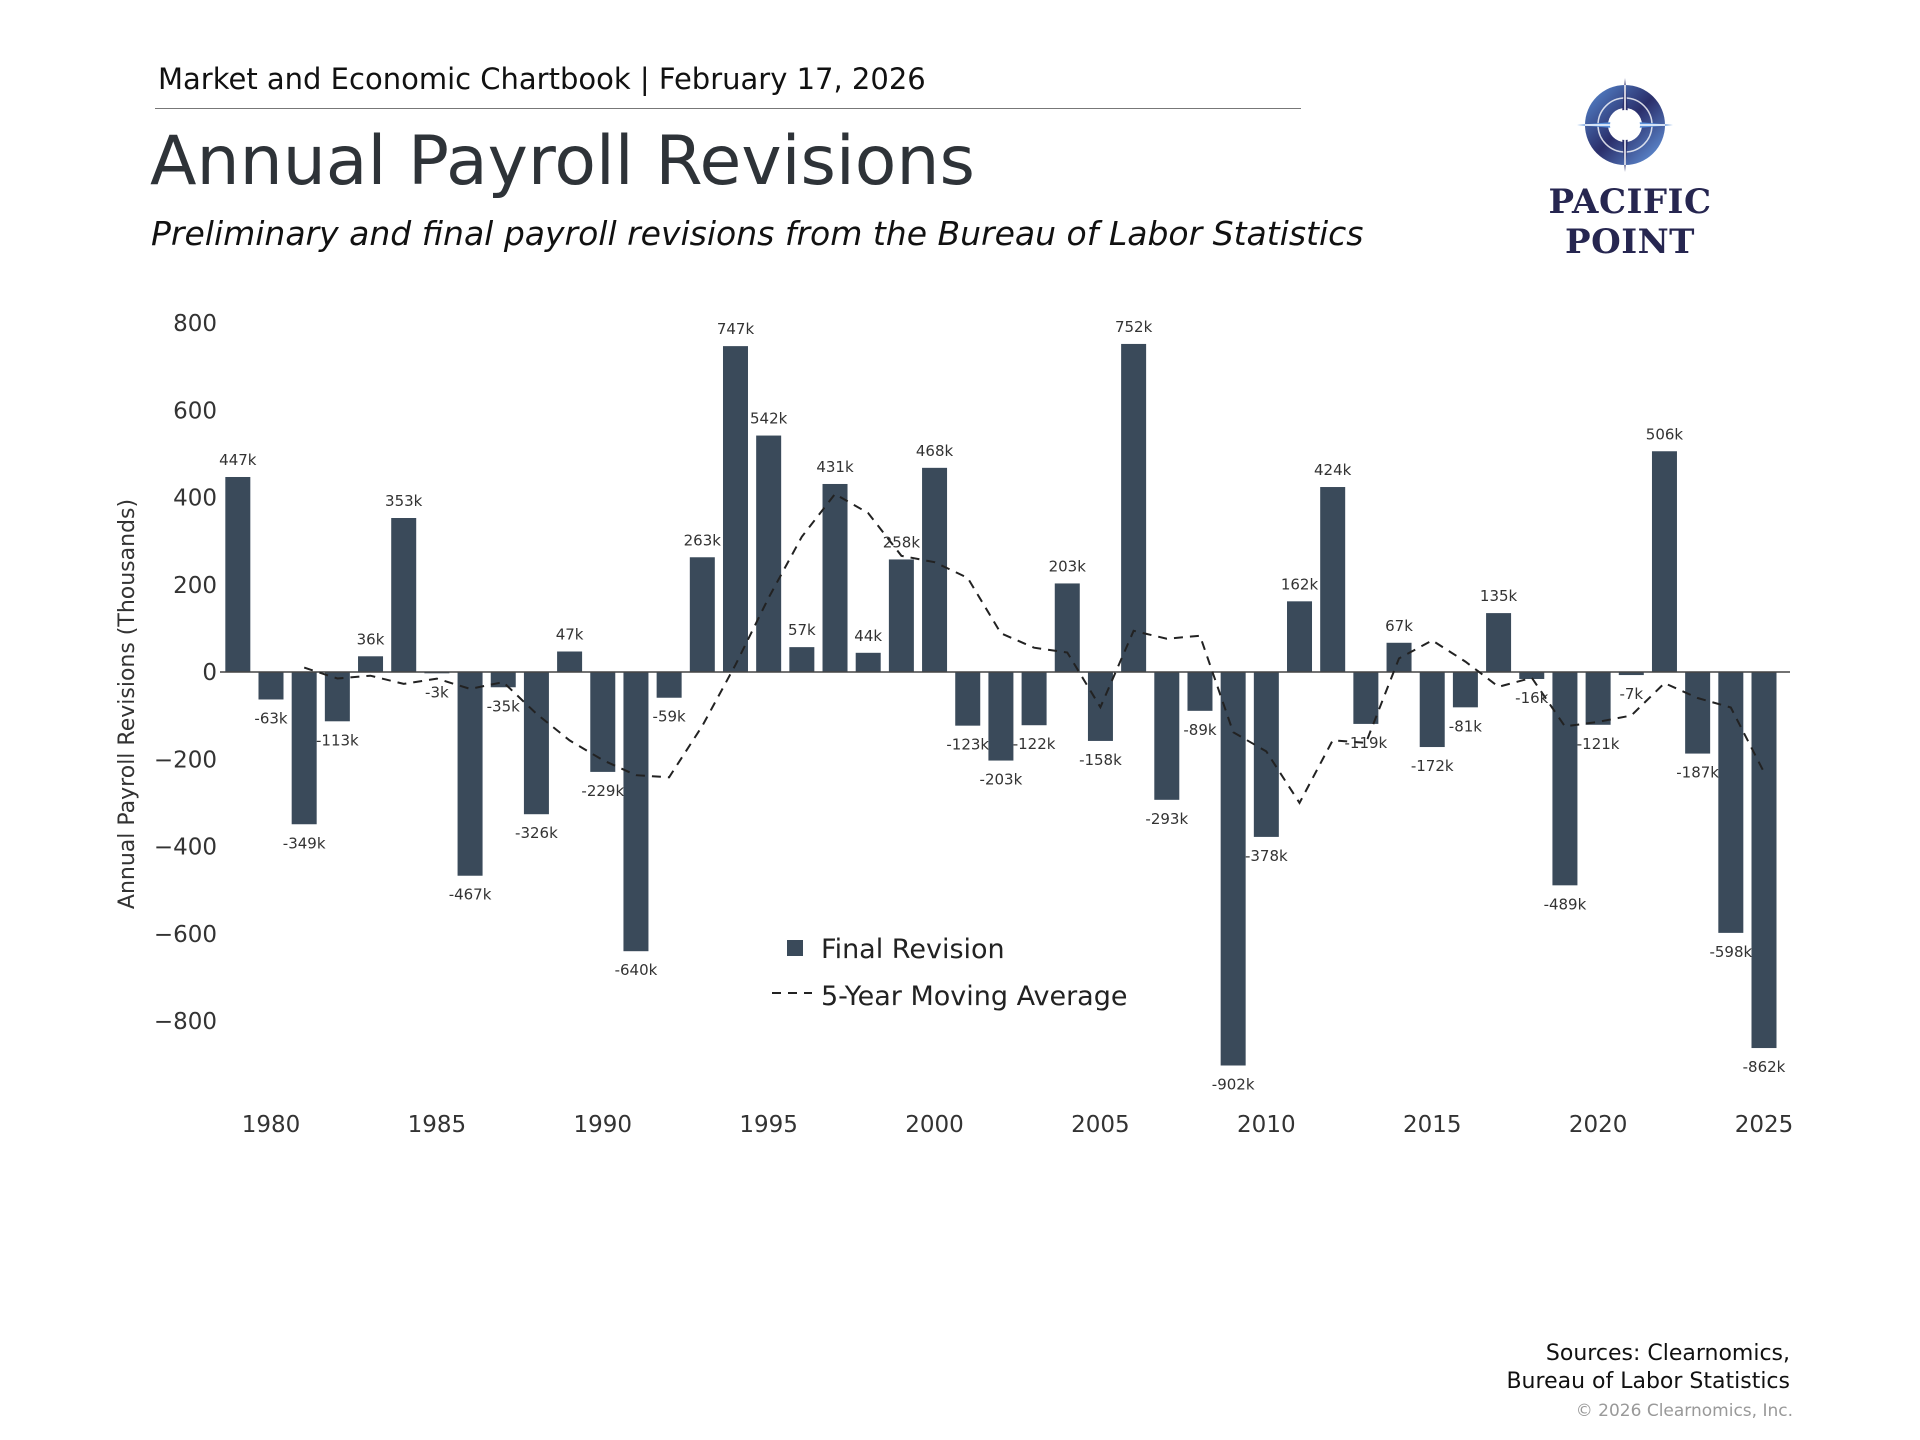 This screenshot has width=1920, height=1440. I want to click on bar-1982, so click(337, 697).